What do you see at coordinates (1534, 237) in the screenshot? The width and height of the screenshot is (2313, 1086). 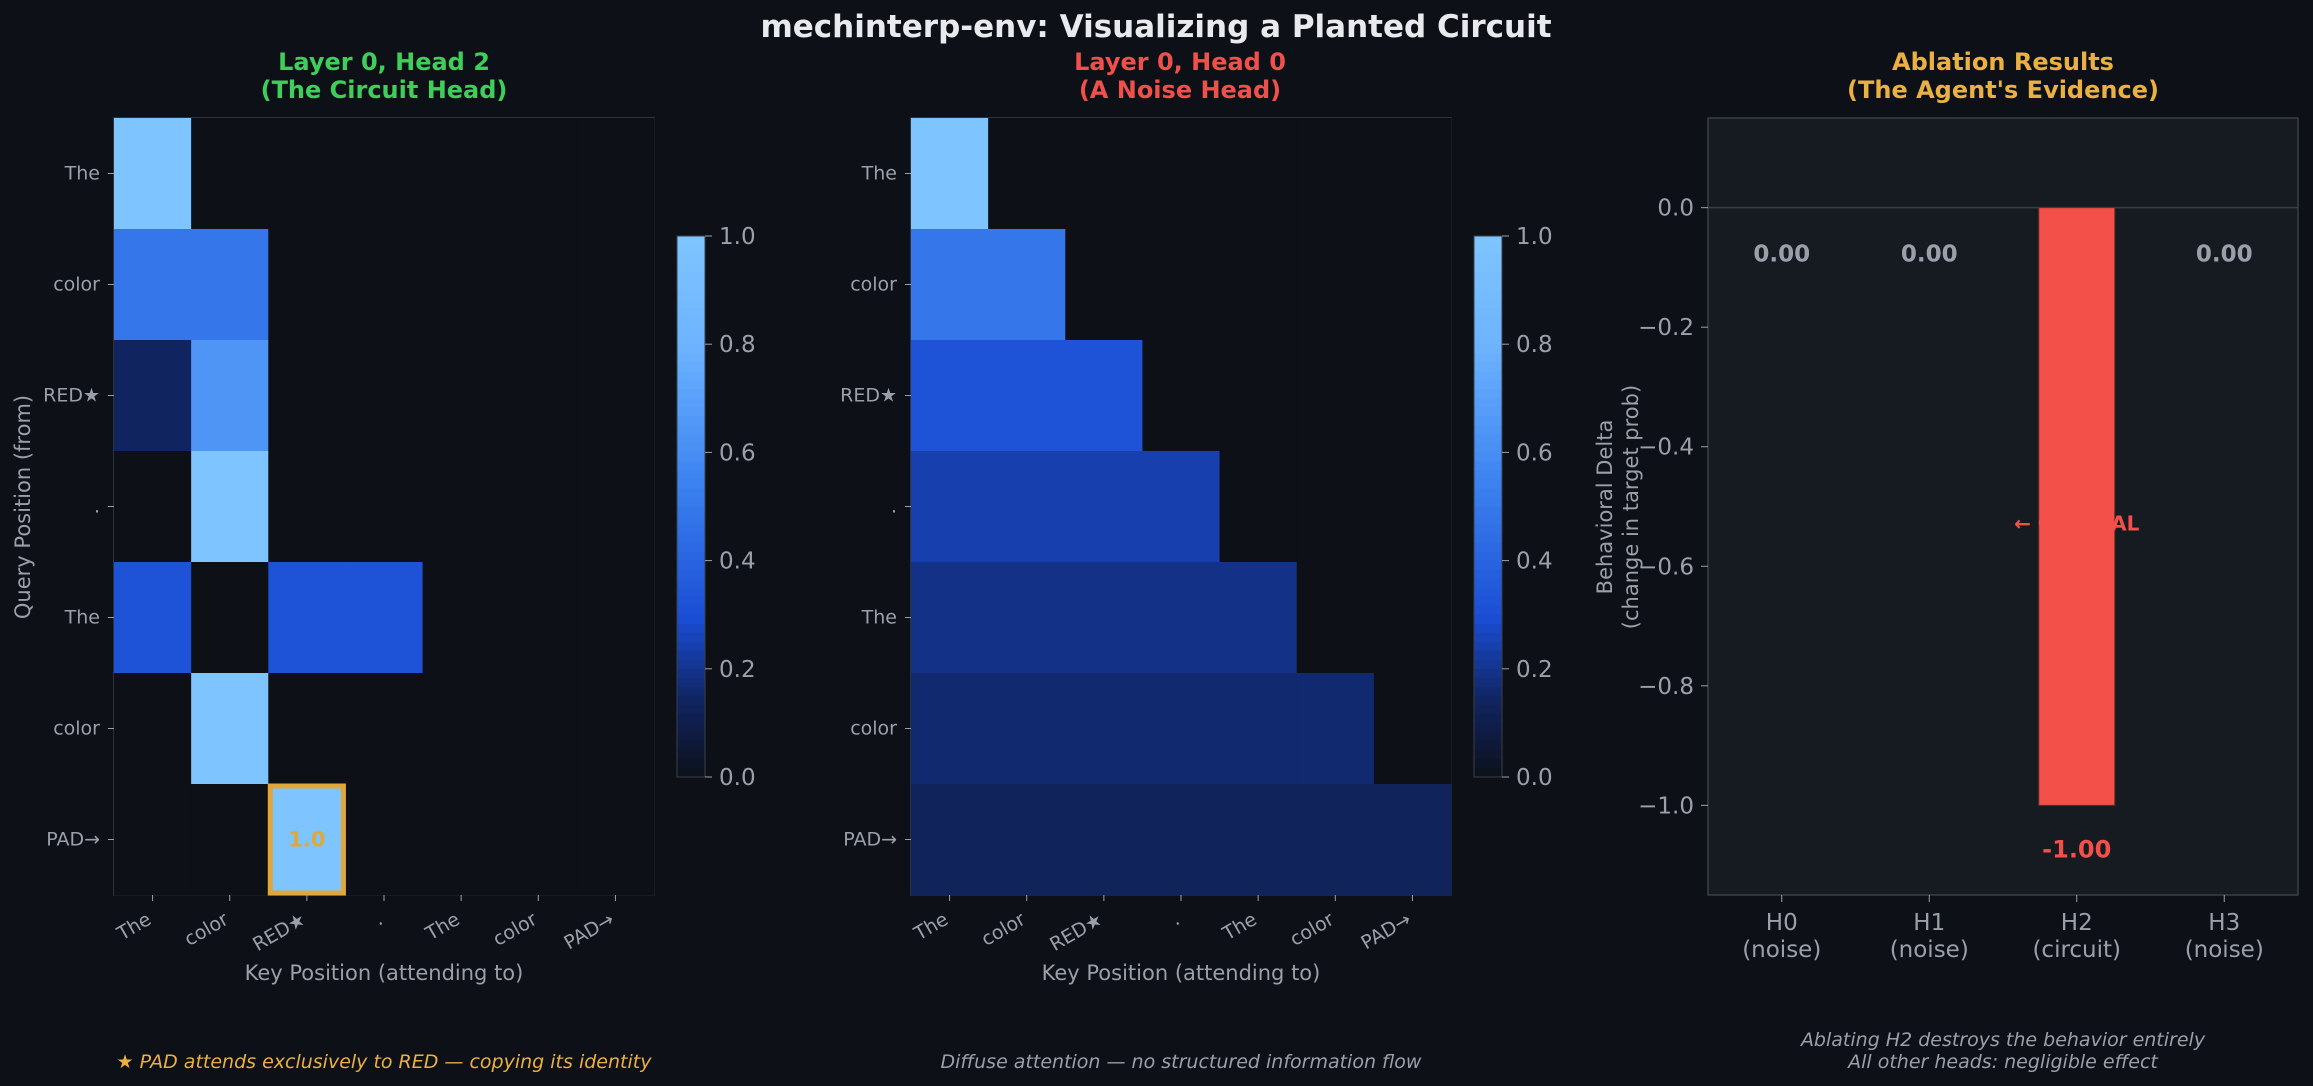 I see `colorbar-tick-label: 1.0` at bounding box center [1534, 237].